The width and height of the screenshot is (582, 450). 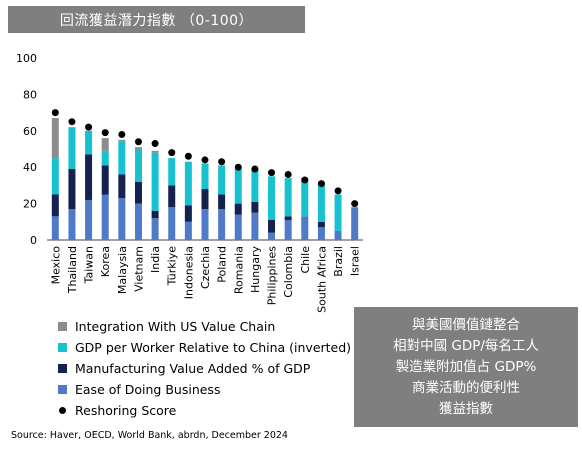 I want to click on x-category-label: Vietnam, so click(x=138, y=269).